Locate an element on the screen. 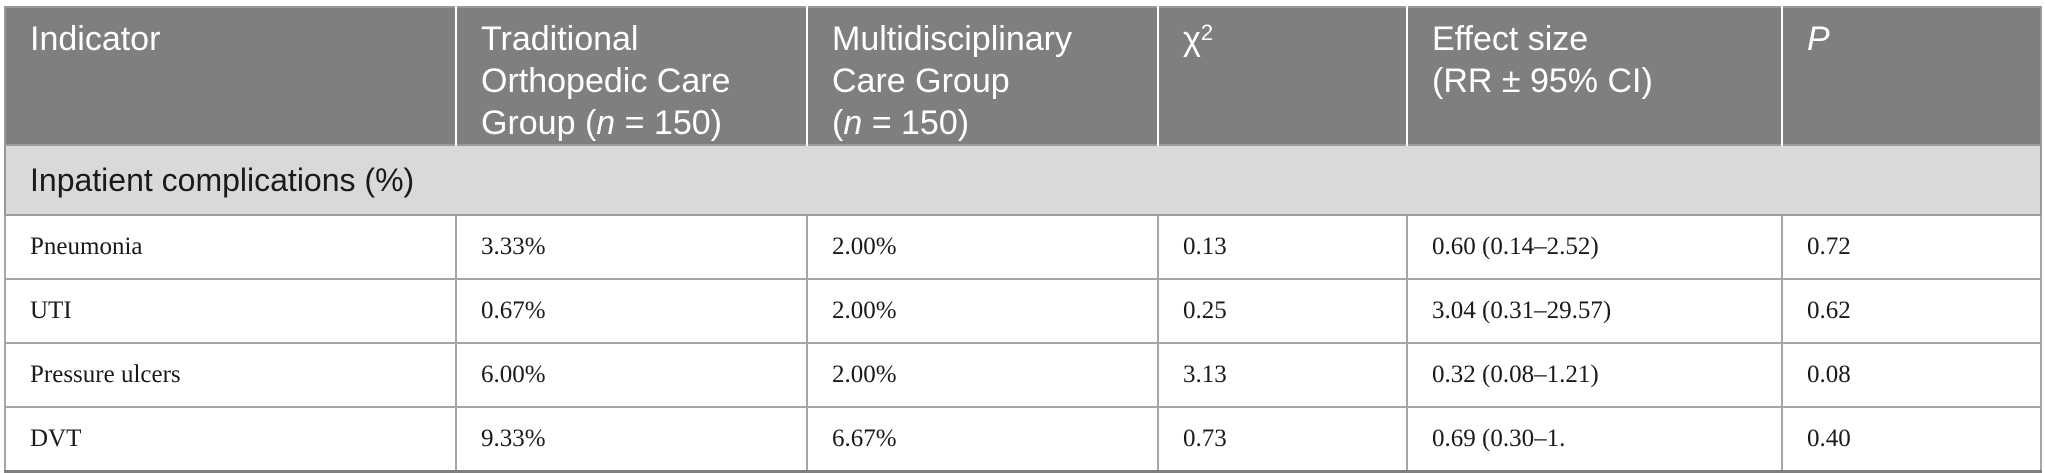  cell-effect: 0.32 (0.08–1.21) is located at coordinates (1594, 375).